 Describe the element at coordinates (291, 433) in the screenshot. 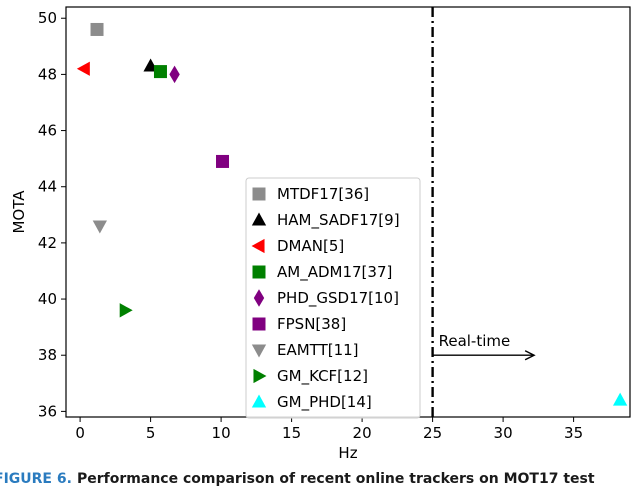

I see `x-tick-label: 15` at that location.